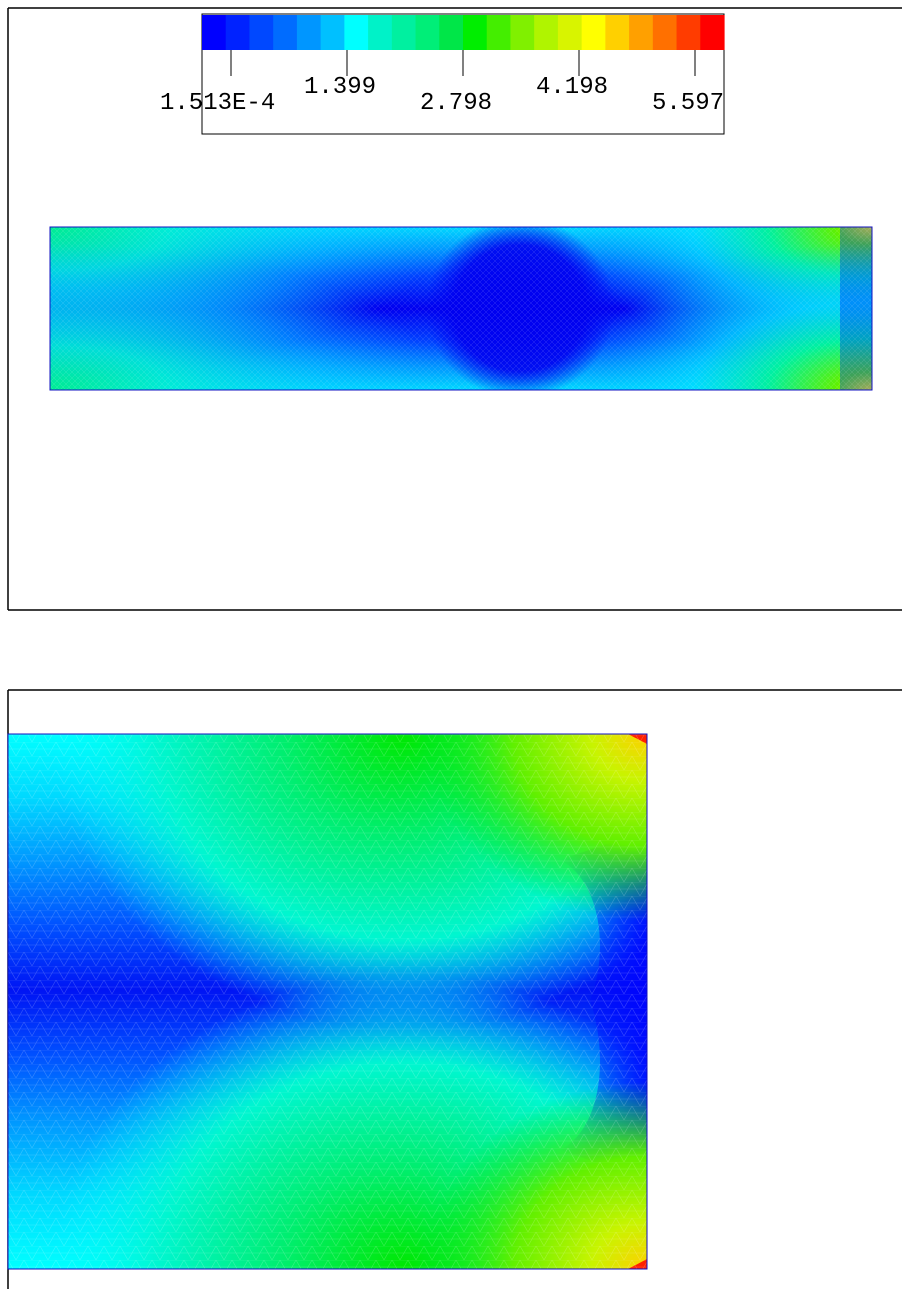 Image resolution: width=902 pixels, height=1289 pixels. Describe the element at coordinates (463, 63) in the screenshot. I see `legend-ticks` at that location.